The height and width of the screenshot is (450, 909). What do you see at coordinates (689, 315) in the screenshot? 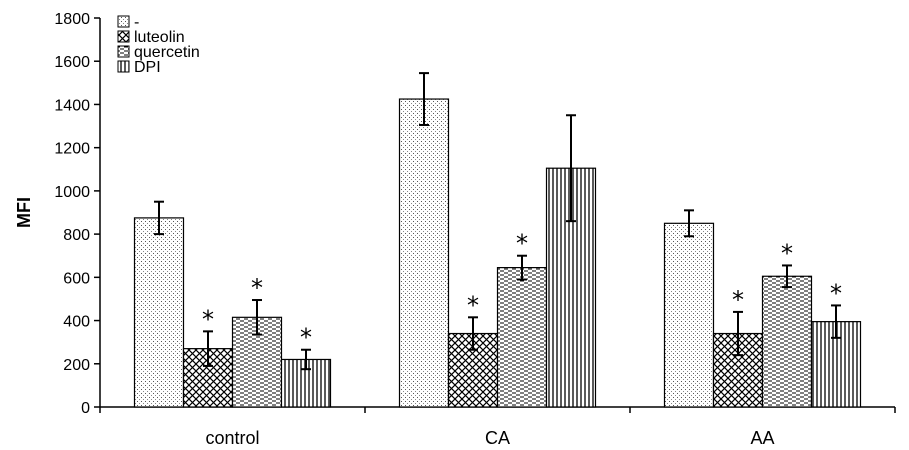
I see `bar---AA` at bounding box center [689, 315].